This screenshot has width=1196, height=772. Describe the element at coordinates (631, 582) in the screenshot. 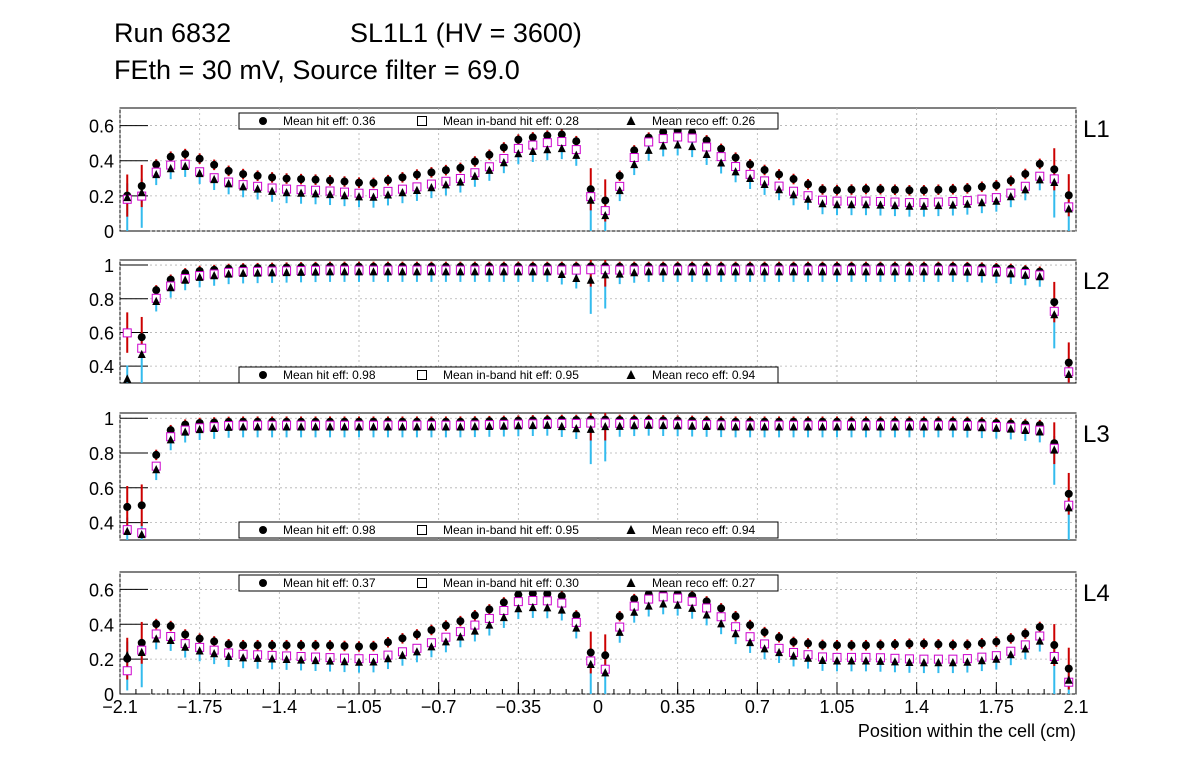

I see `legend-reco-marker` at that location.